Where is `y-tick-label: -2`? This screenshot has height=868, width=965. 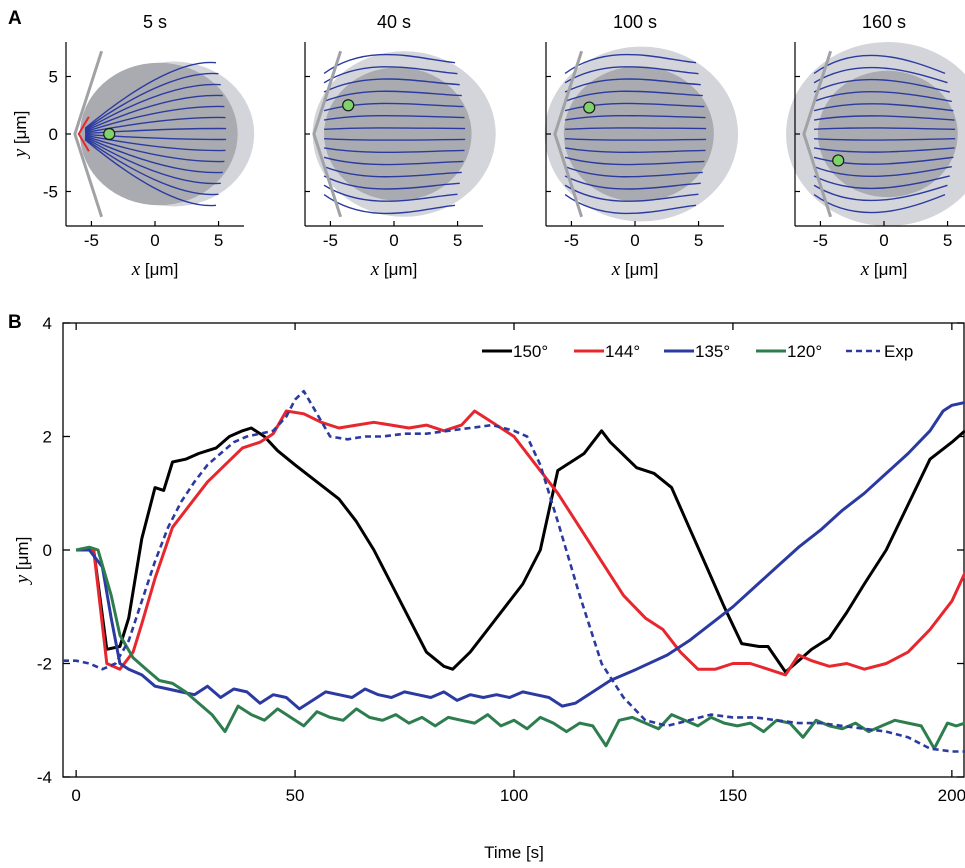 y-tick-label: -2 is located at coordinates (44, 664).